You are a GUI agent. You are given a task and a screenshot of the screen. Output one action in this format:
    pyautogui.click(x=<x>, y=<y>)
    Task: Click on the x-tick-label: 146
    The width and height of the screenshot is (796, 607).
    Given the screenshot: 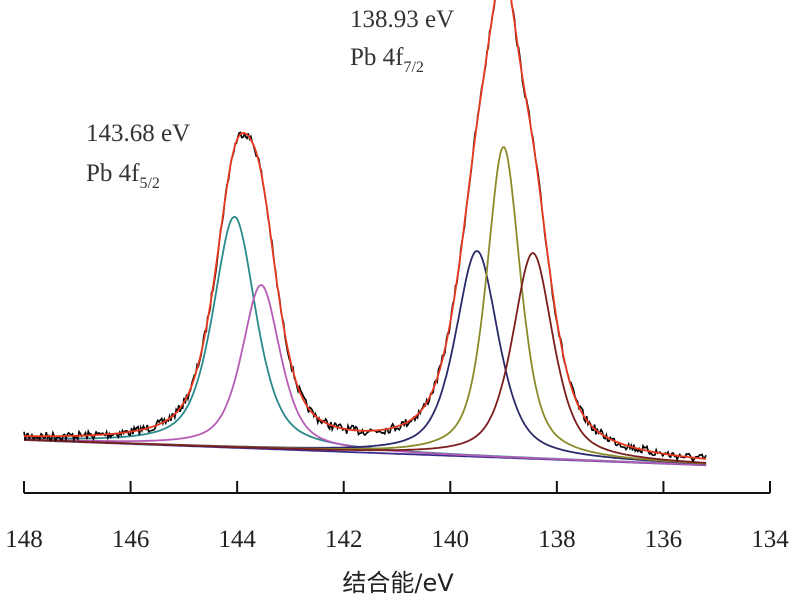 What is the action you would take?
    pyautogui.click(x=131, y=539)
    